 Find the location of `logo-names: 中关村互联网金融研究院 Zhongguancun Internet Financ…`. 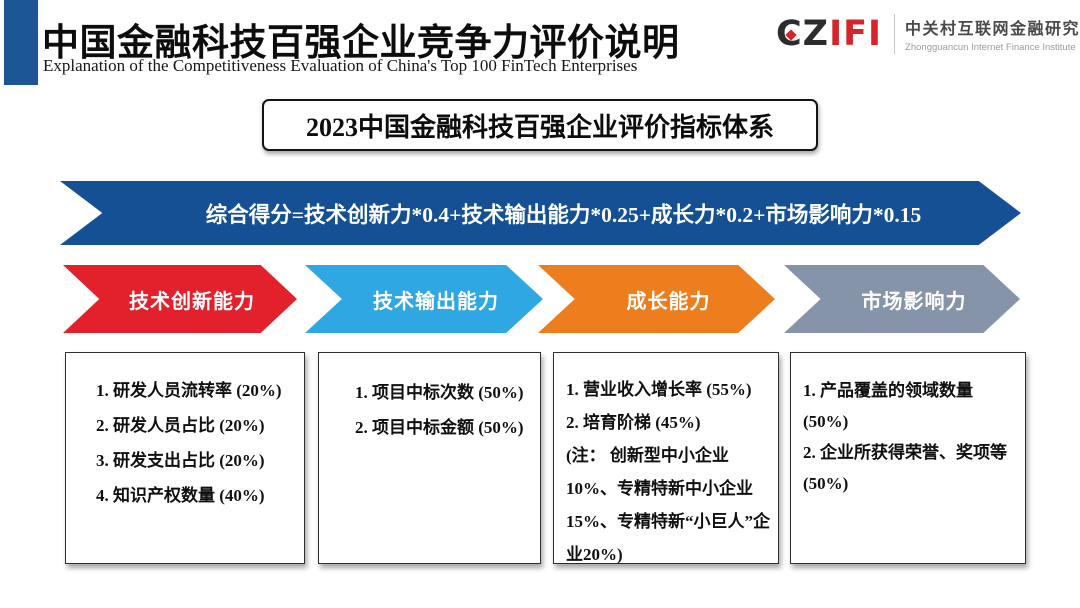

logo-names: 中关村互联网金融研究院 Zhongguancun Internet Financ… is located at coordinates (992, 34).